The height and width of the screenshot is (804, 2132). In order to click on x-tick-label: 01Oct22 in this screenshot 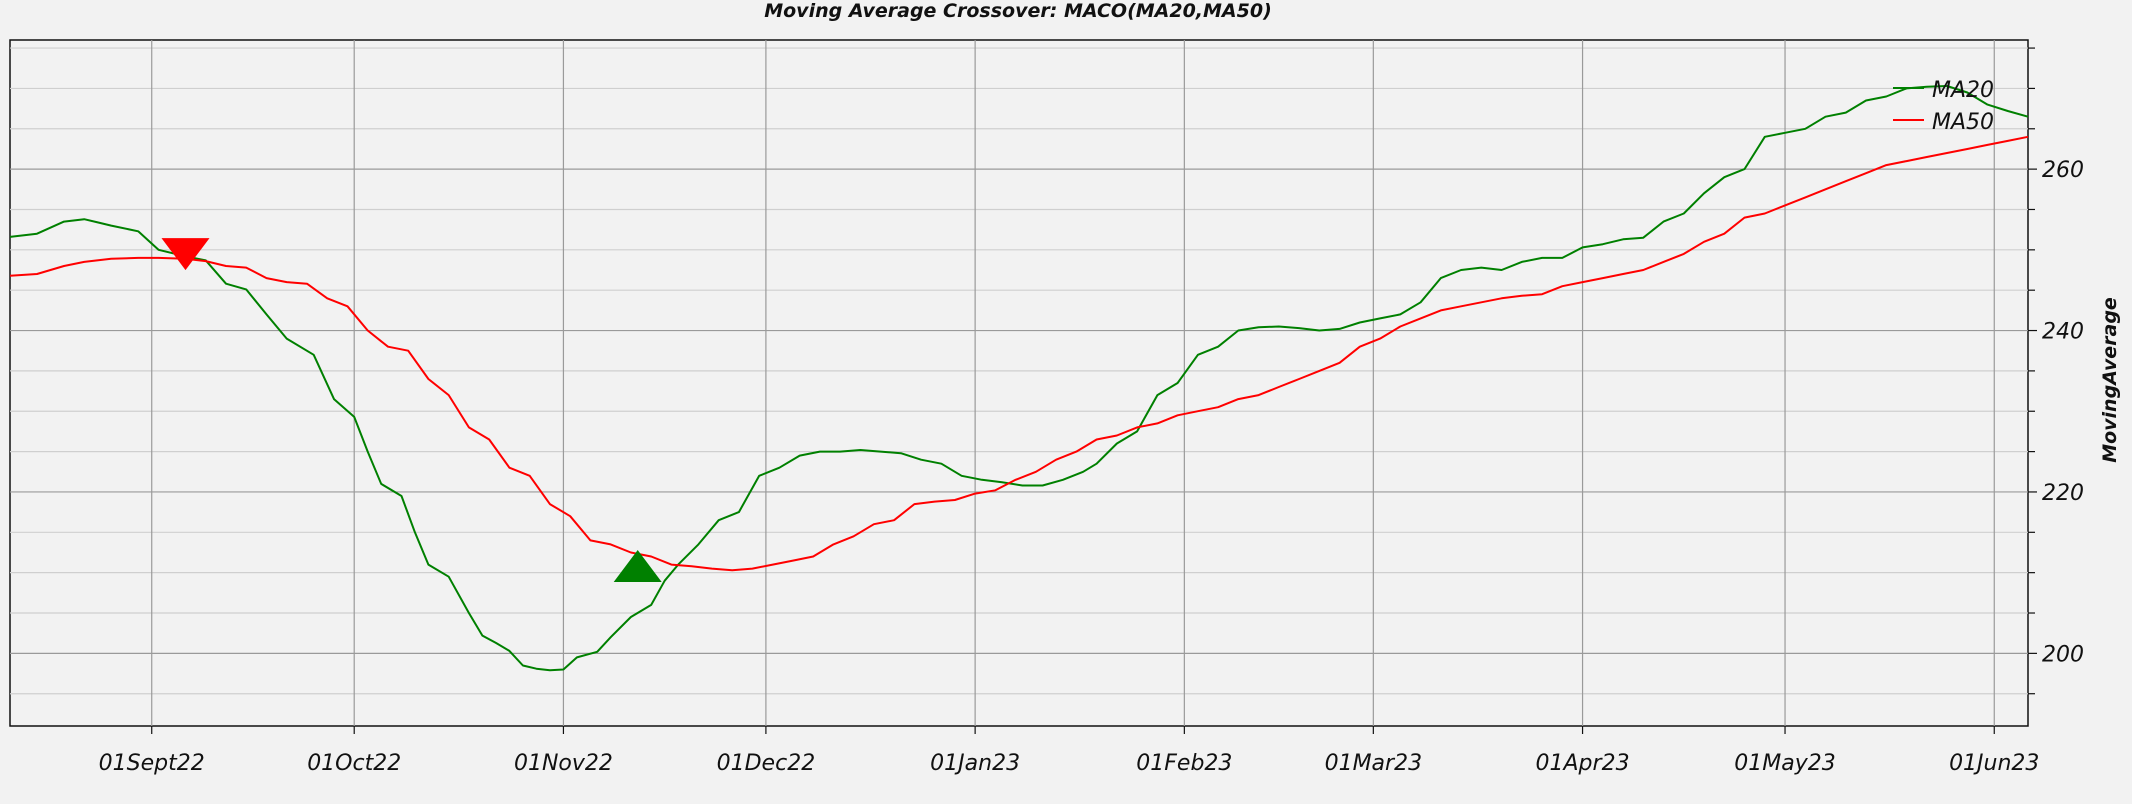, I will do `click(354, 763)`.